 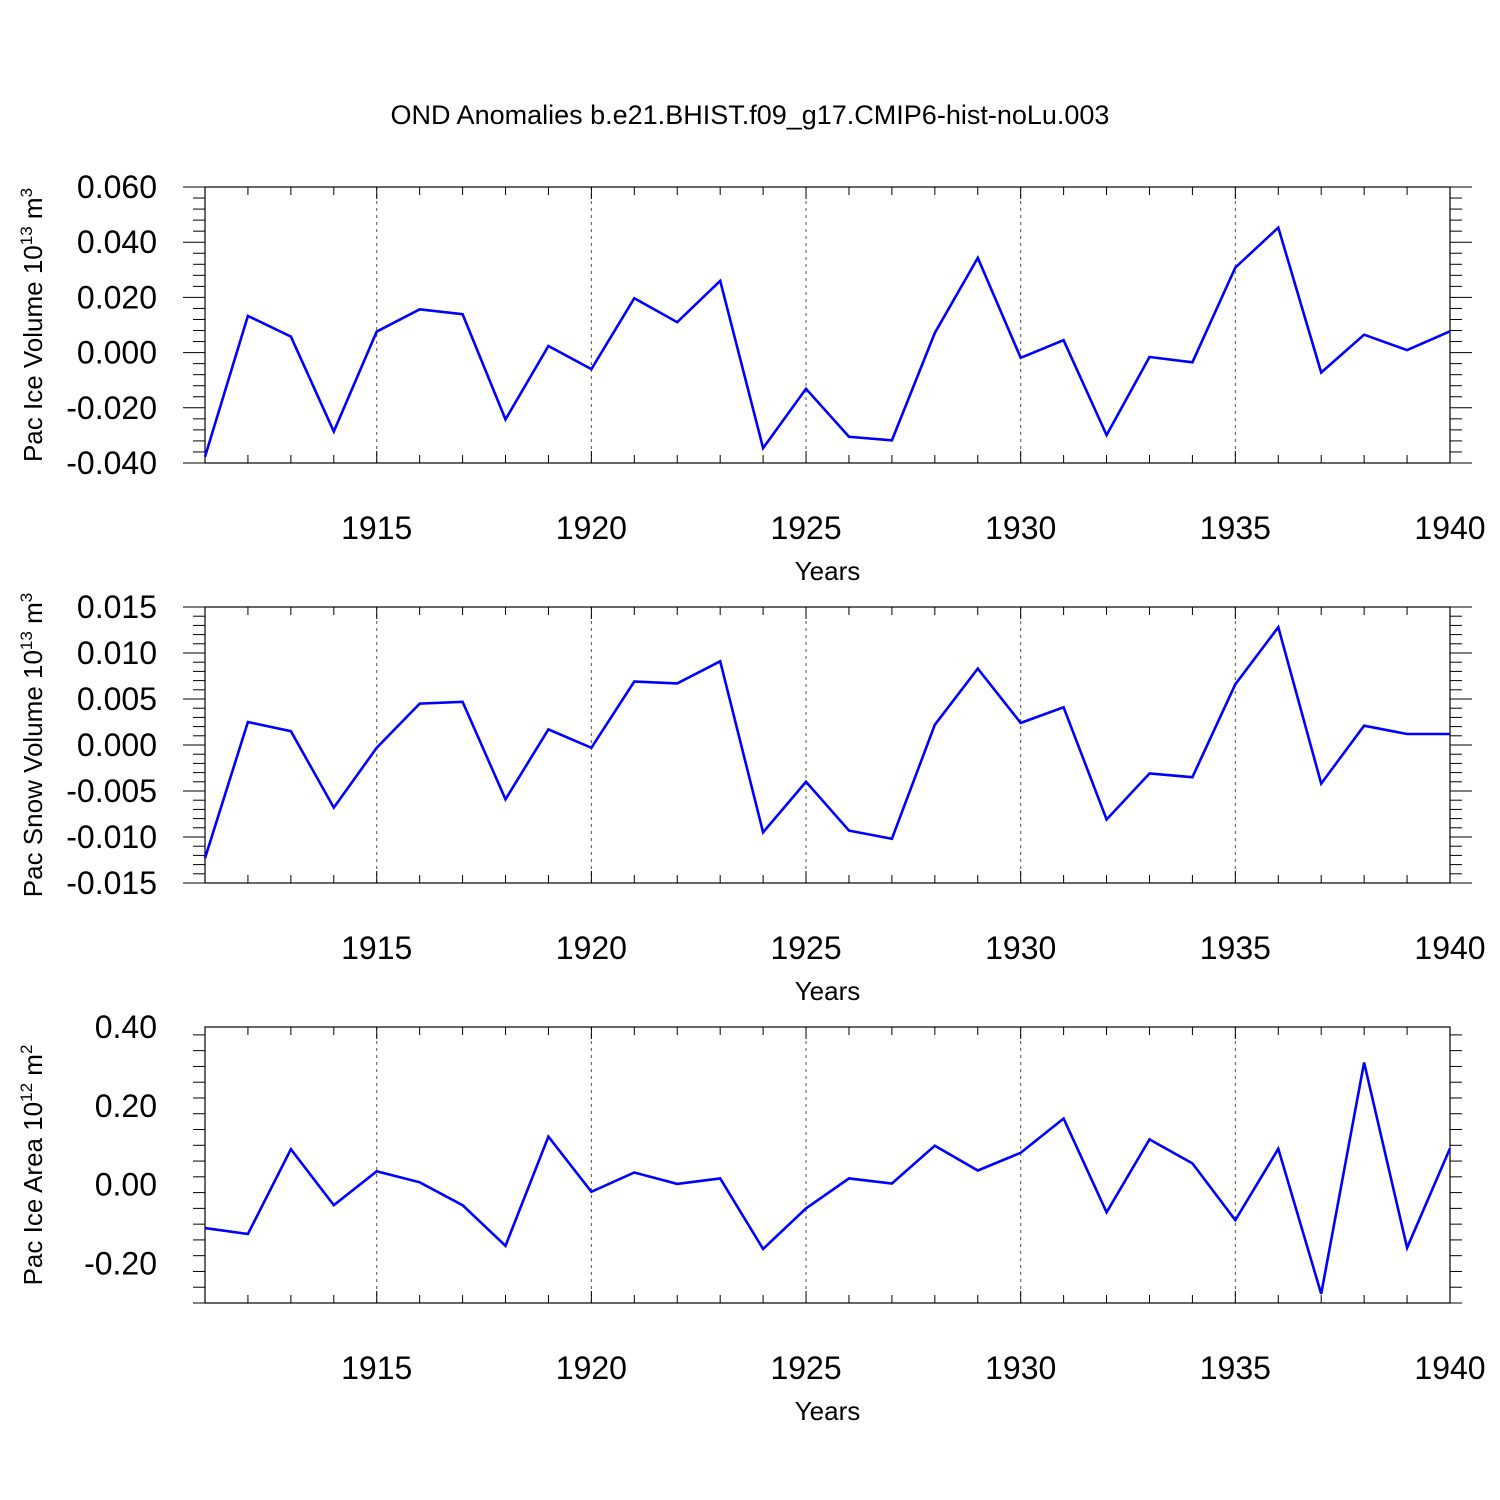 What do you see at coordinates (117, 653) in the screenshot?
I see `y-tick-label: 0.010` at bounding box center [117, 653].